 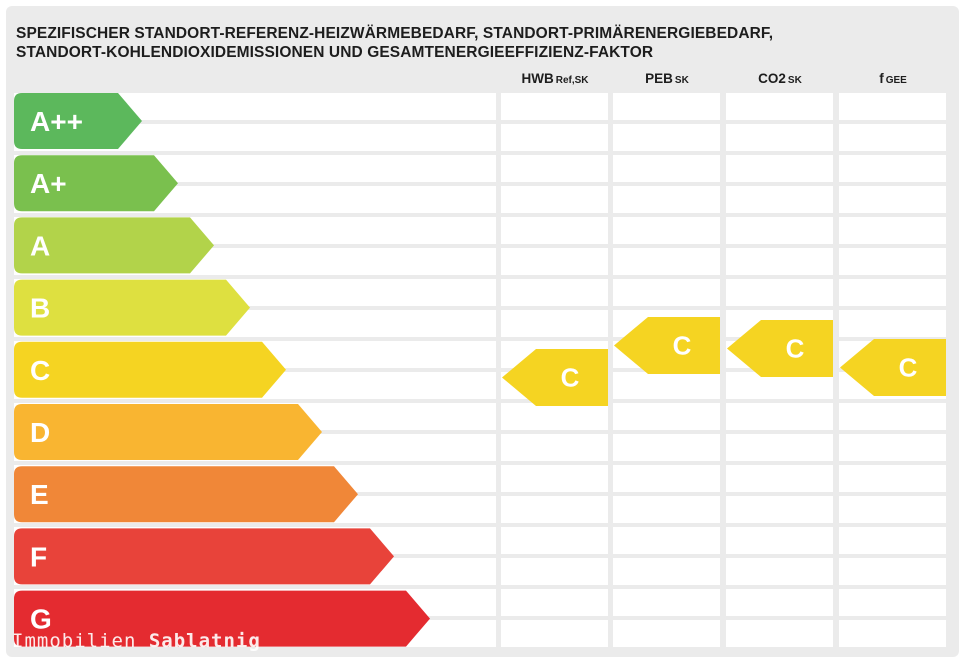 I want to click on column-header-subscript: Ref,SK, so click(x=572, y=80).